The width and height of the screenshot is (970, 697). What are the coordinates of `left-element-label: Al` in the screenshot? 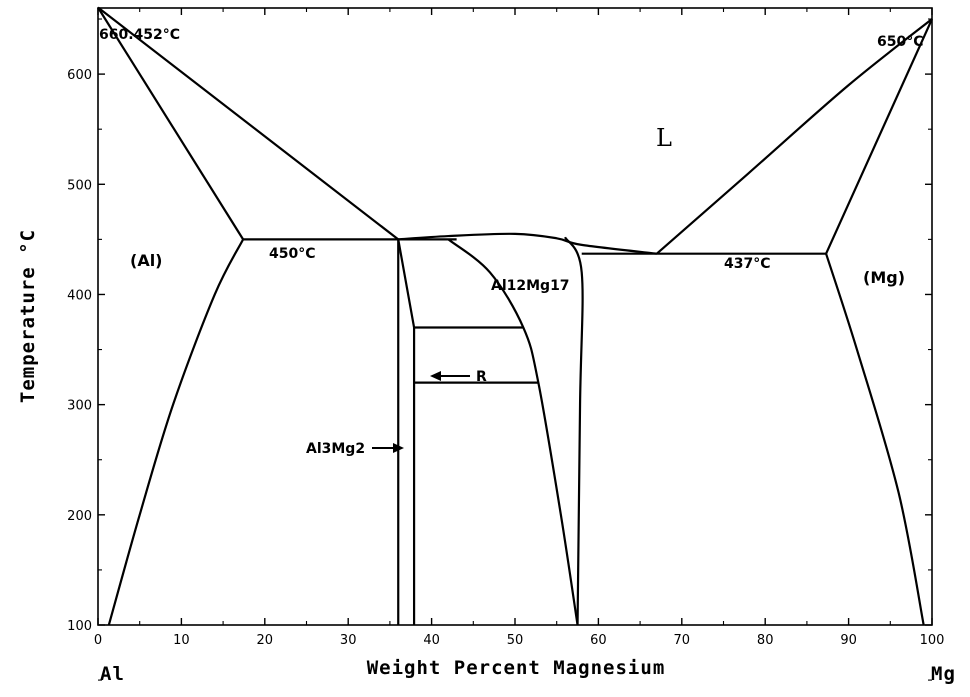 It's located at (112, 674).